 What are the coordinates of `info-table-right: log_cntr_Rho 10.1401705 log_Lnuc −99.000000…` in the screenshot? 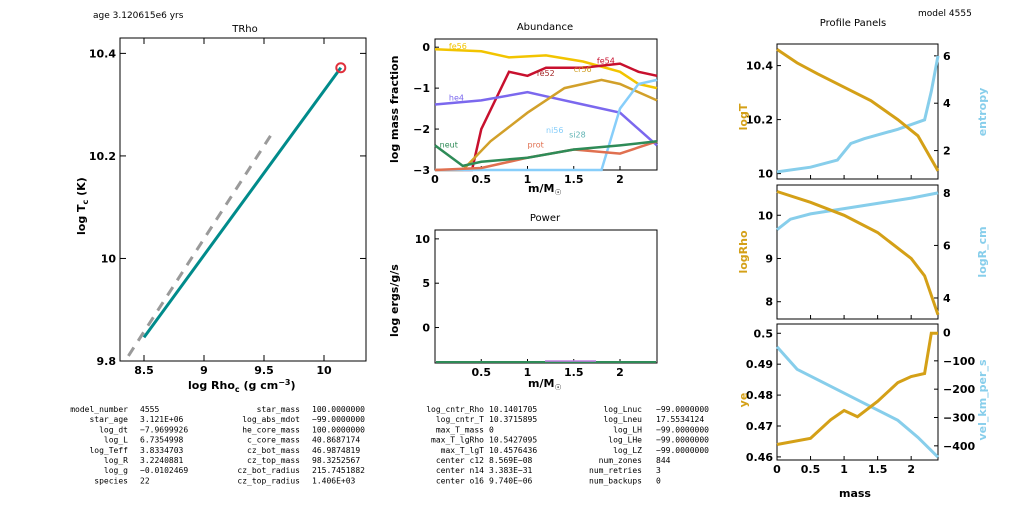 It's located at (567, 445).